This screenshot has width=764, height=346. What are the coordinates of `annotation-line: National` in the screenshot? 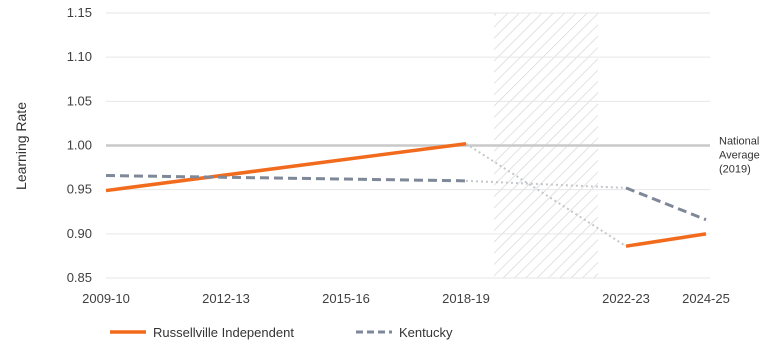 It's located at (739, 142).